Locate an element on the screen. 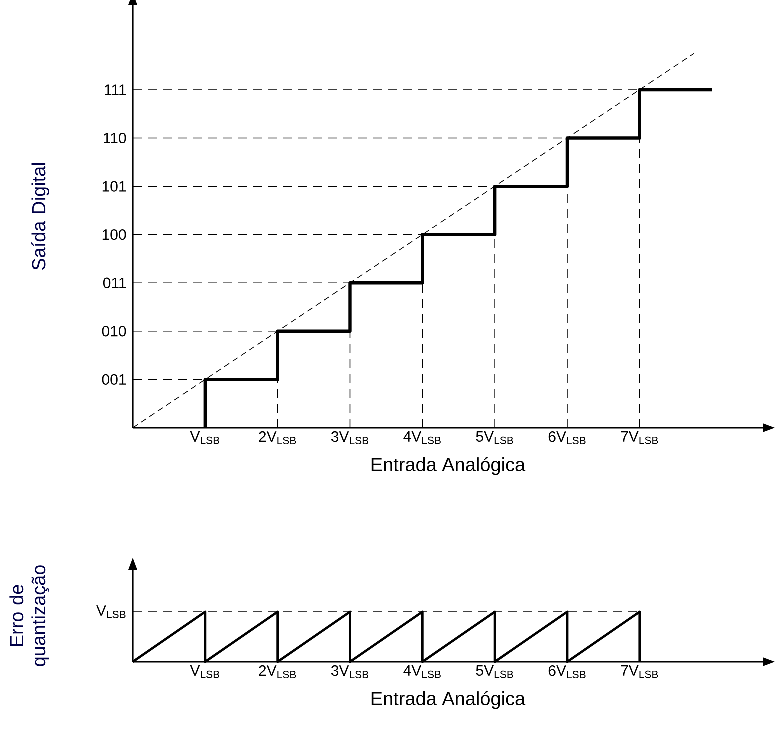  y-axis-title: Erro de quantização is located at coordinates (30, 616).